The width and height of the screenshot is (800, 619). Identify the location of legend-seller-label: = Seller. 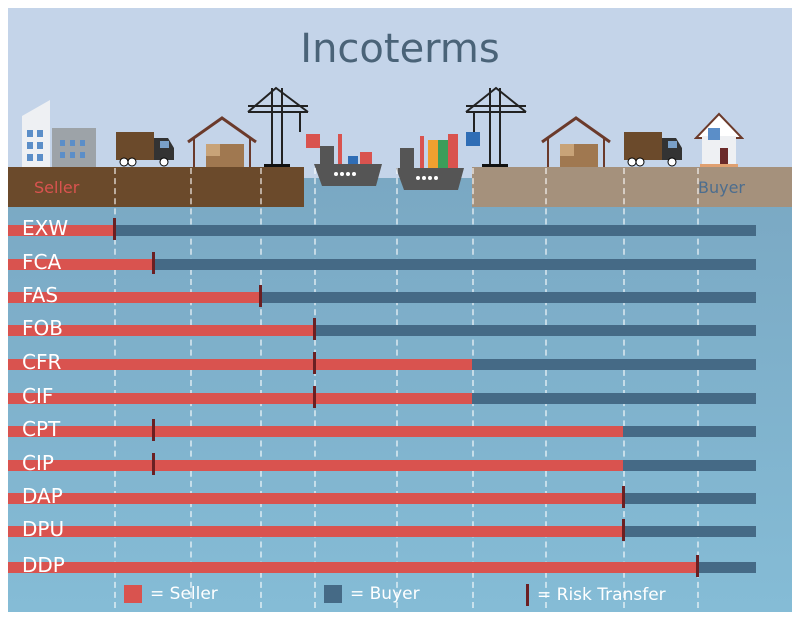
(184, 594).